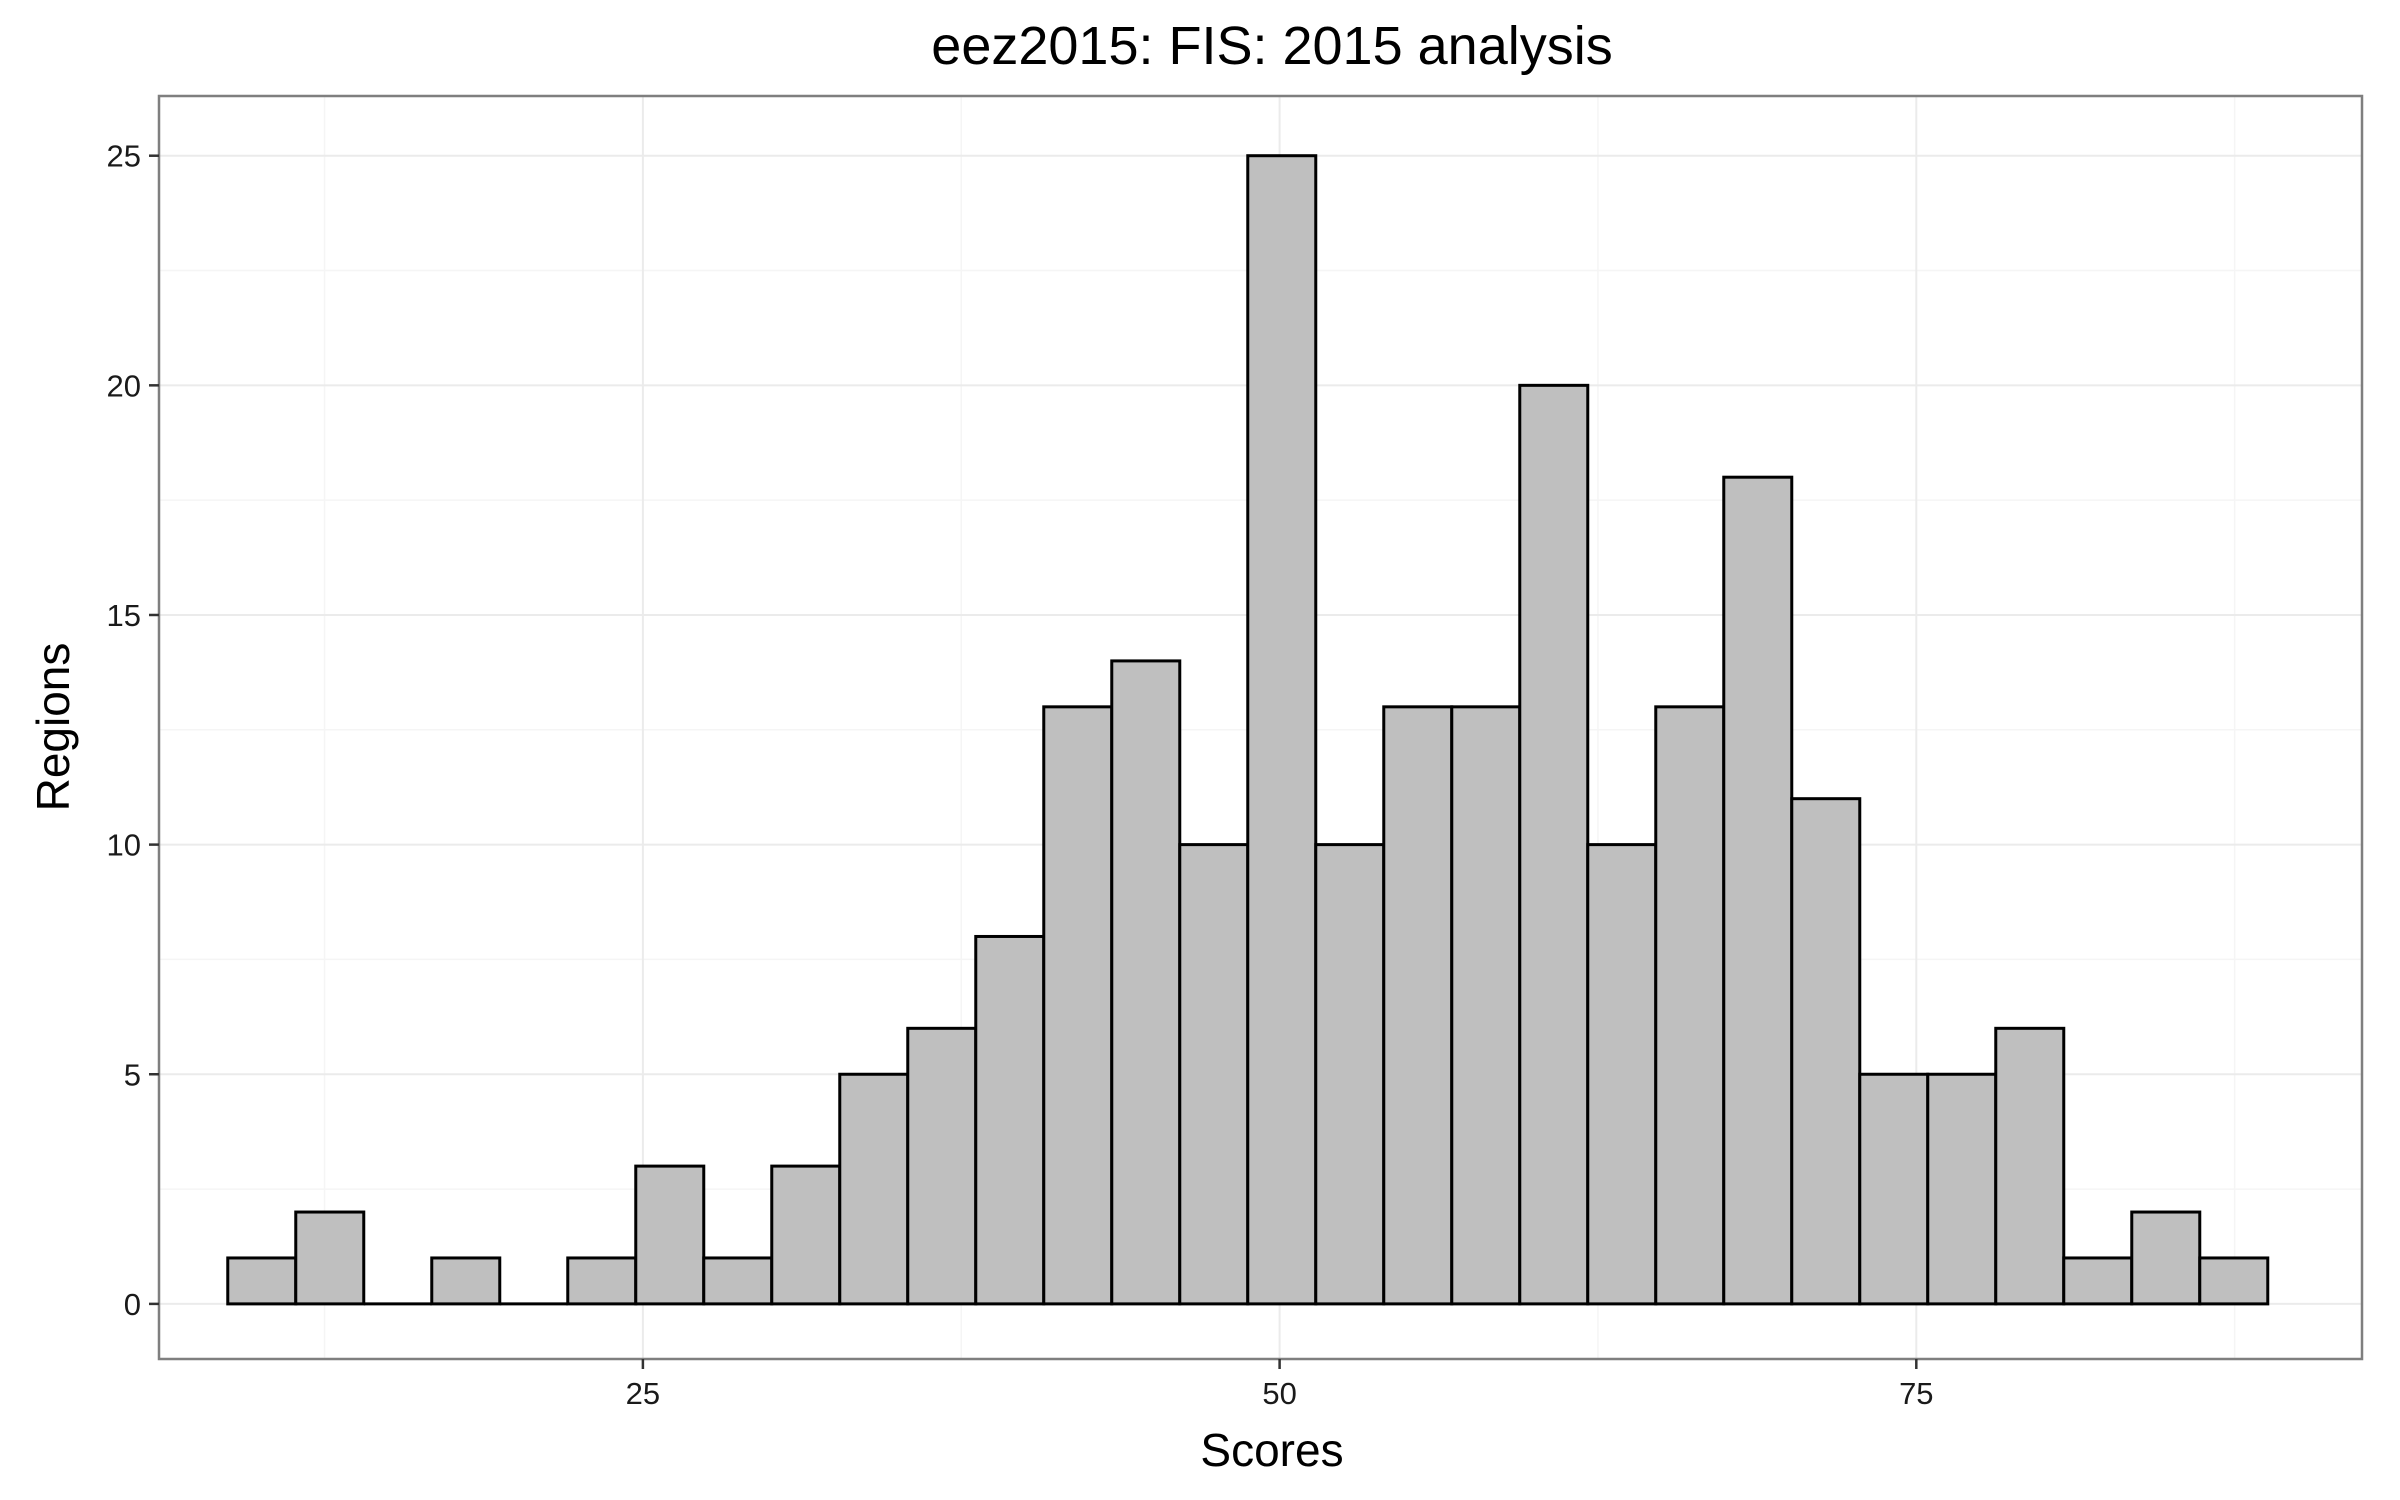 Image resolution: width=2400 pixels, height=1500 pixels. What do you see at coordinates (643, 1393) in the screenshot?
I see `x-tick-label: 25` at bounding box center [643, 1393].